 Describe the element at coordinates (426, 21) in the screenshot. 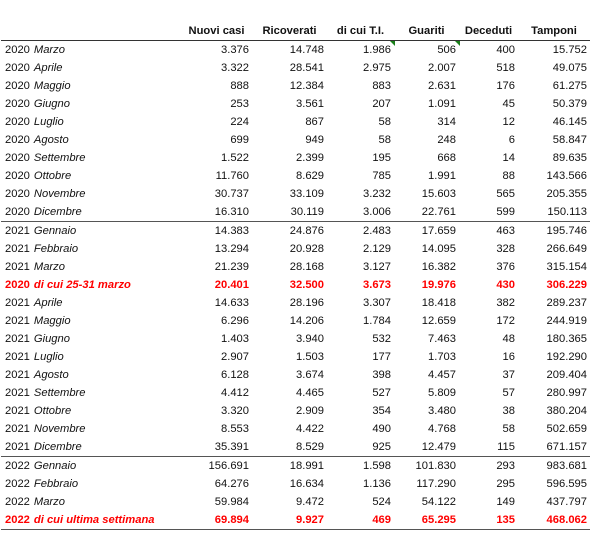

I see `header-guariti: Guariti` at that location.